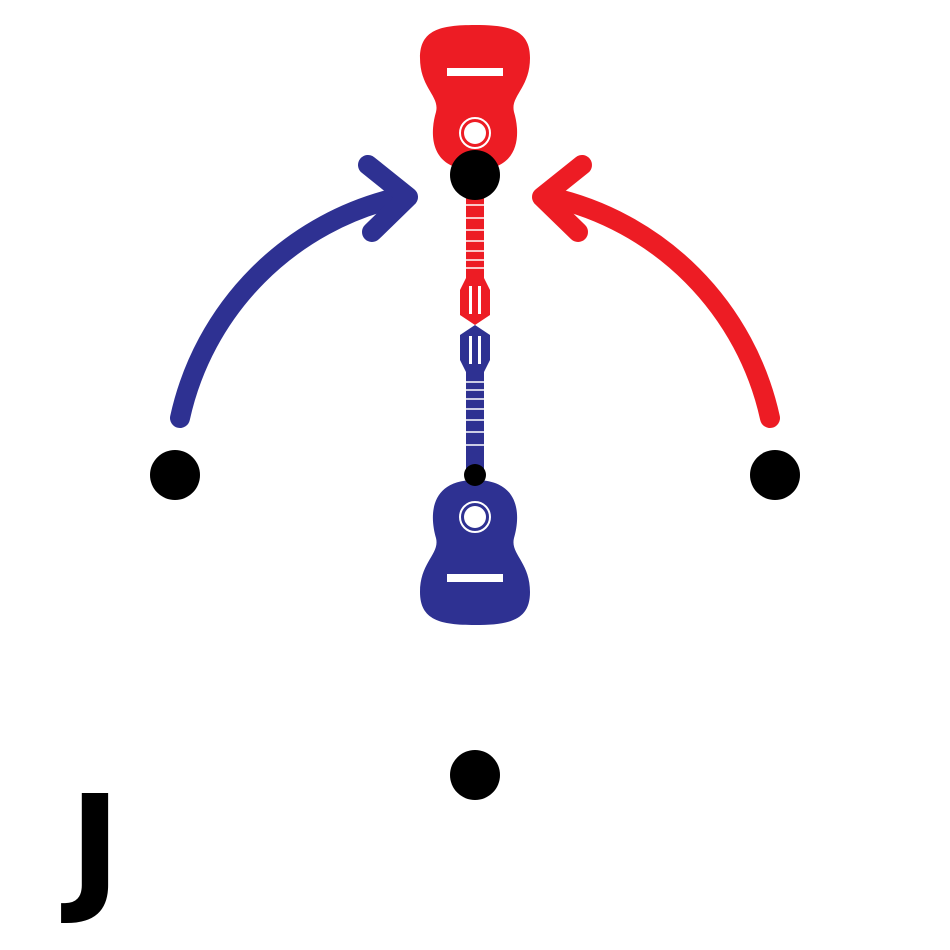  Describe the element at coordinates (562, 198) in the screenshot. I see `red-arrowhead` at that location.